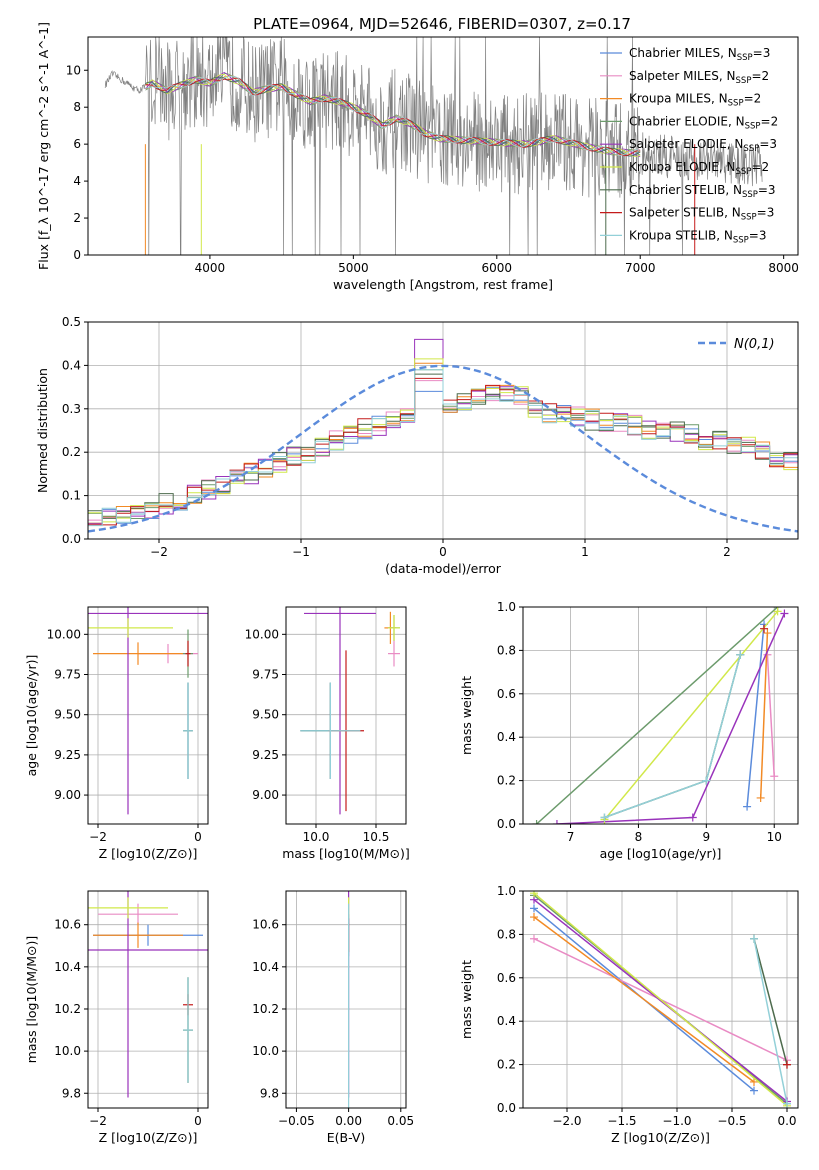  I want to click on y-tick-label: 0.8, so click(506, 934).